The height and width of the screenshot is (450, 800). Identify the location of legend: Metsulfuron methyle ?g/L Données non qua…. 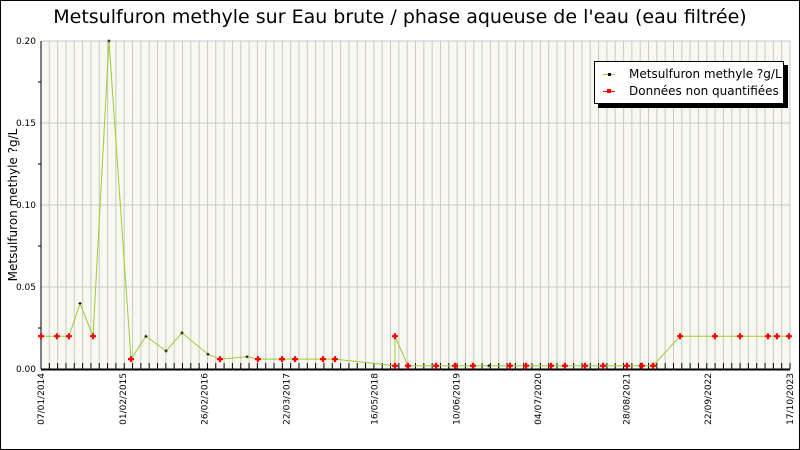
(689, 82).